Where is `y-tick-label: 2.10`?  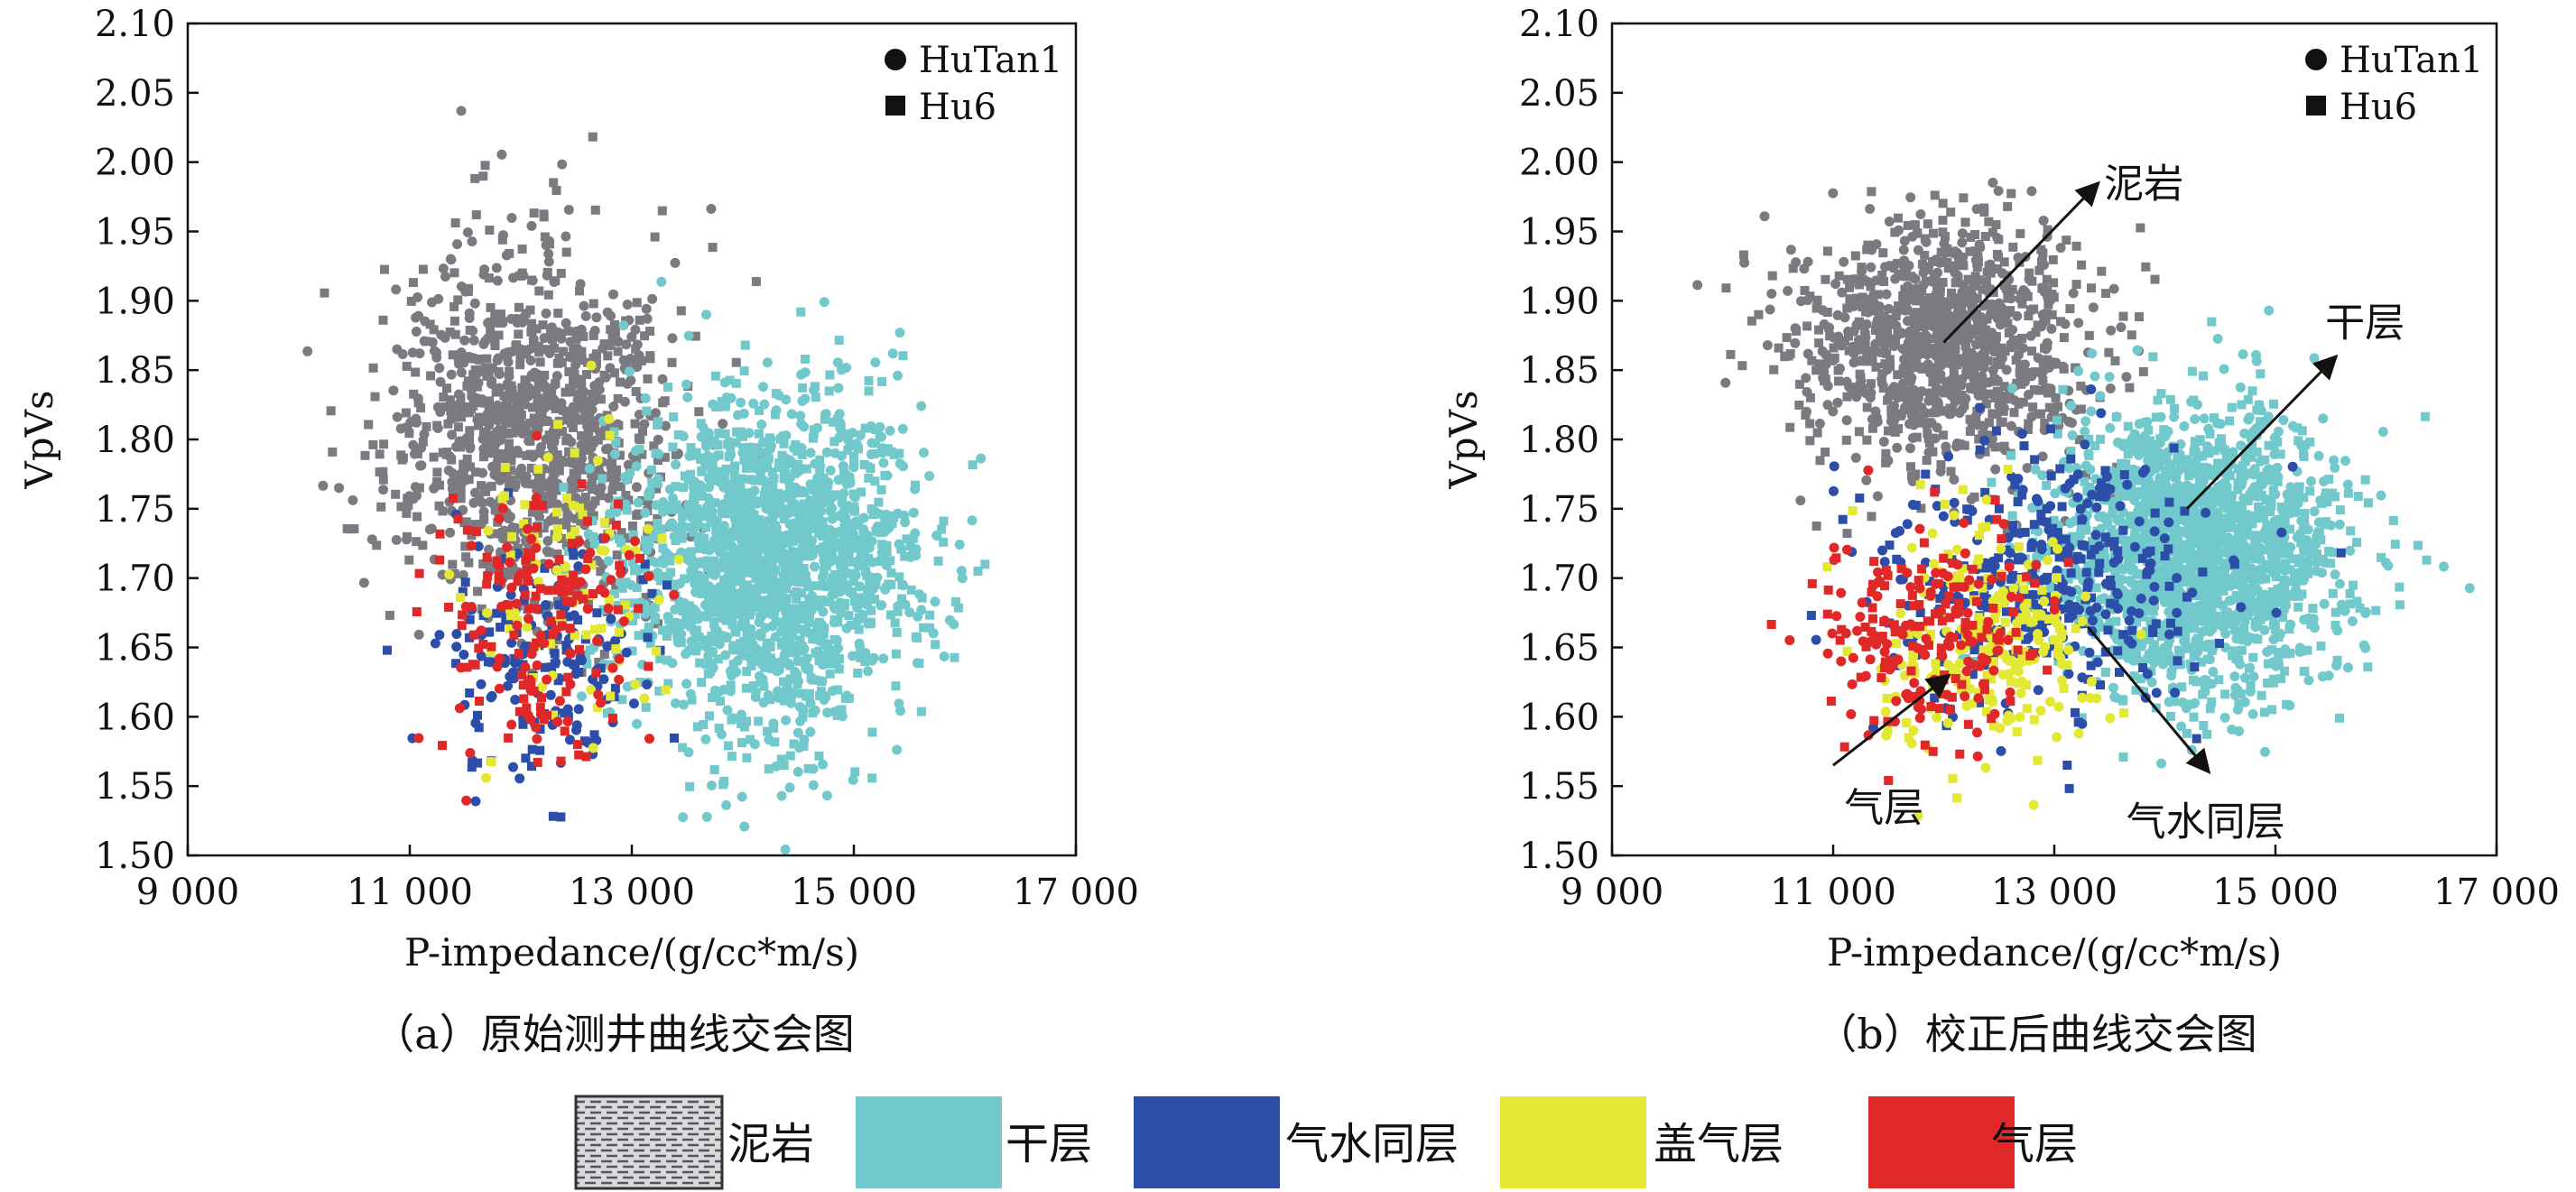 y-tick-label: 2.10 is located at coordinates (135, 24).